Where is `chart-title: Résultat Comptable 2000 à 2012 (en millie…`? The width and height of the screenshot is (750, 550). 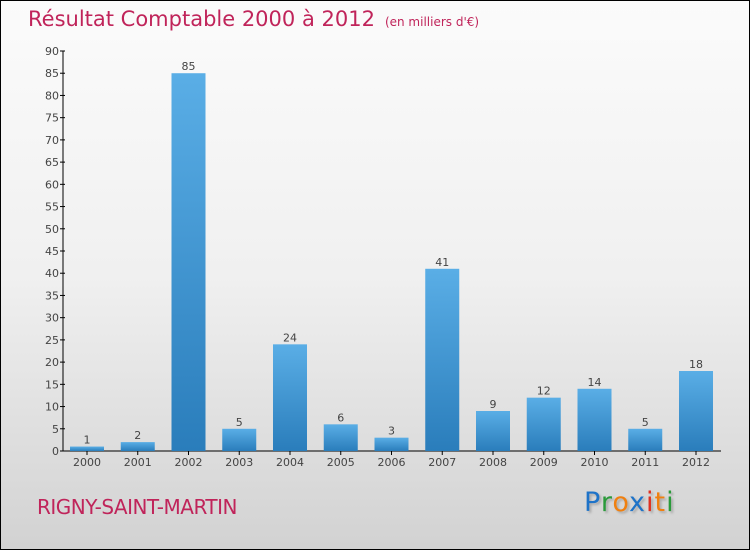
chart-title: Résultat Comptable 2000 à 2012 (en millie… is located at coordinates (253, 19).